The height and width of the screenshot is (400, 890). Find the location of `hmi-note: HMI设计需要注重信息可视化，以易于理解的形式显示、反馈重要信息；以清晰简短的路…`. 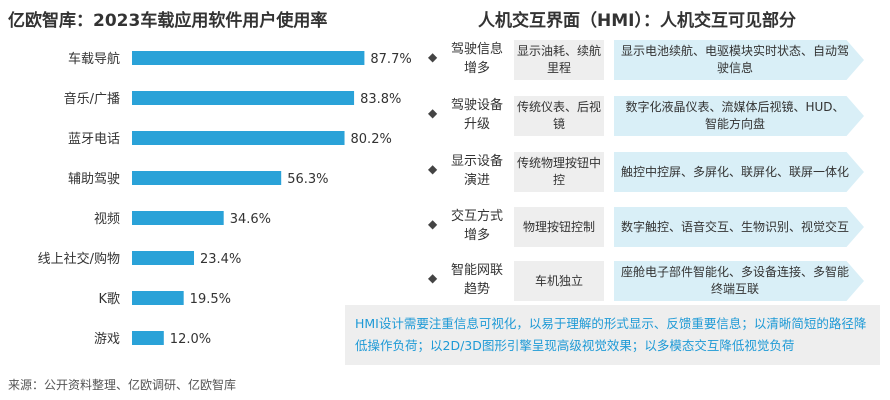

hmi-note: HMI设计需要注重信息可视化，以易于理解的形式显示、反馈重要信息；以清晰简短的路… is located at coordinates (612, 335).